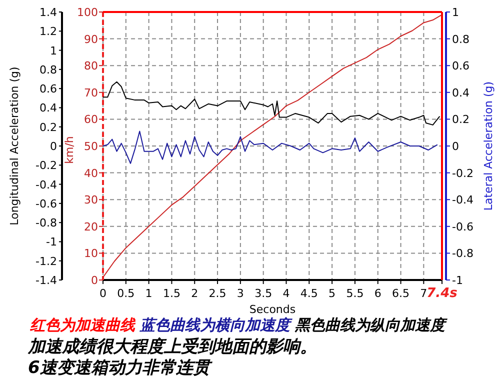  What do you see at coordinates (46, 261) in the screenshot?
I see `y3-tick-label: -1.2` at bounding box center [46, 261].